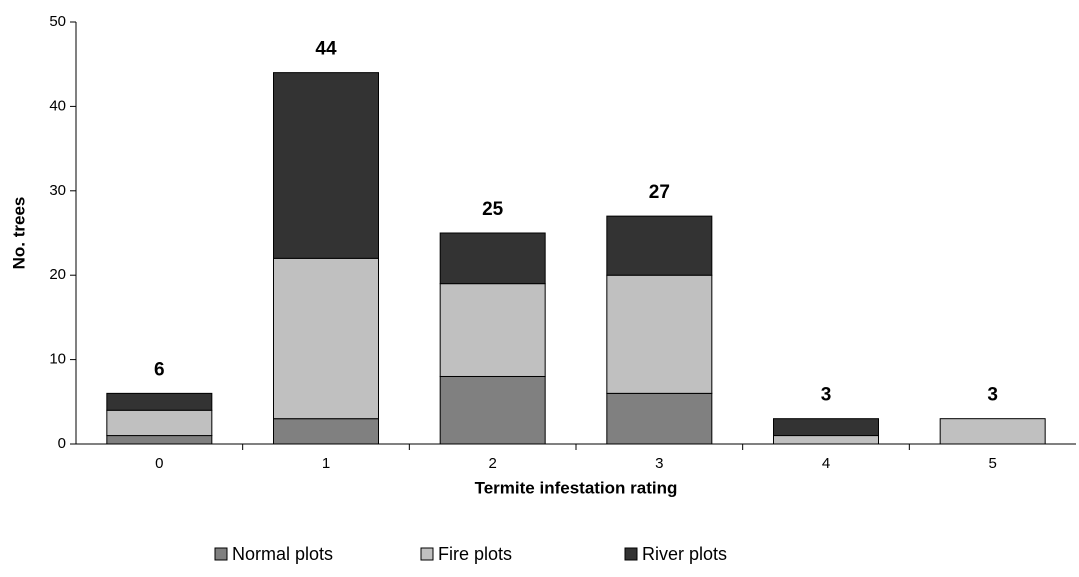 This screenshot has width=1079, height=577. I want to click on y-tick-label: 0, so click(62, 443).